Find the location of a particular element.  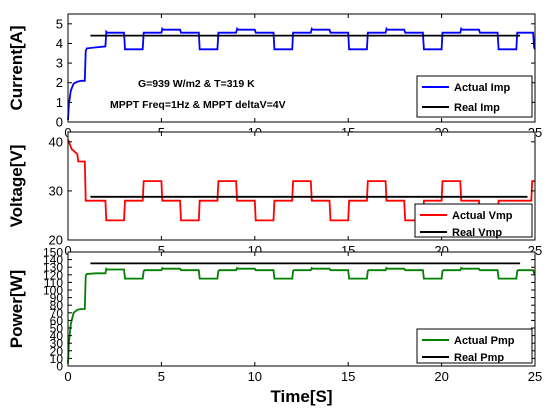

annotation-text: G=939 W/m2 & T=319 K is located at coordinates (196, 84).